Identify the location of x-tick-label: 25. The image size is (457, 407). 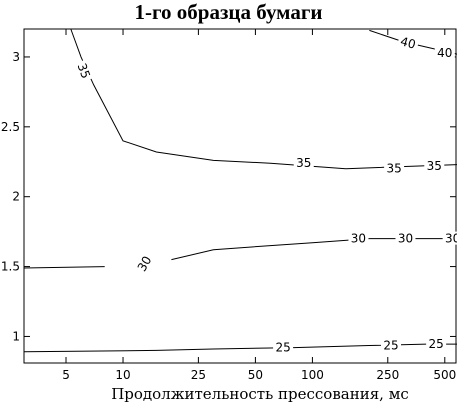
(198, 375).